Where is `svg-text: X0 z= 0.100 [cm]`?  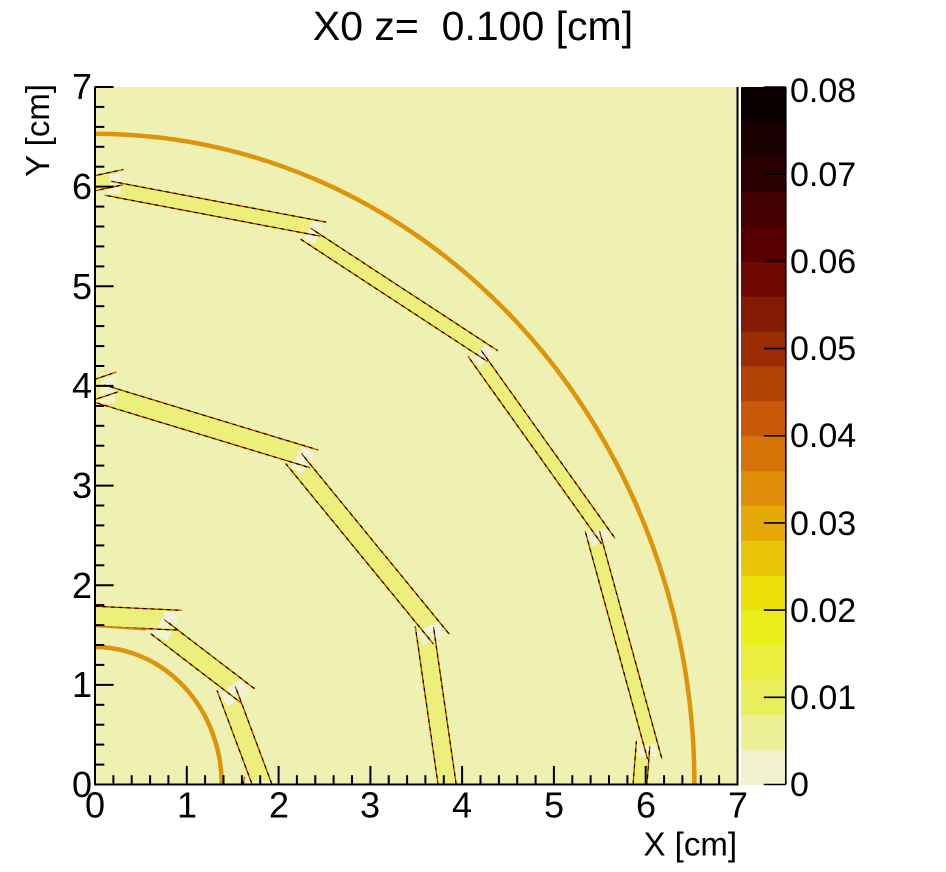 svg-text: X0 z= 0.100 [cm] is located at coordinates (473, 26).